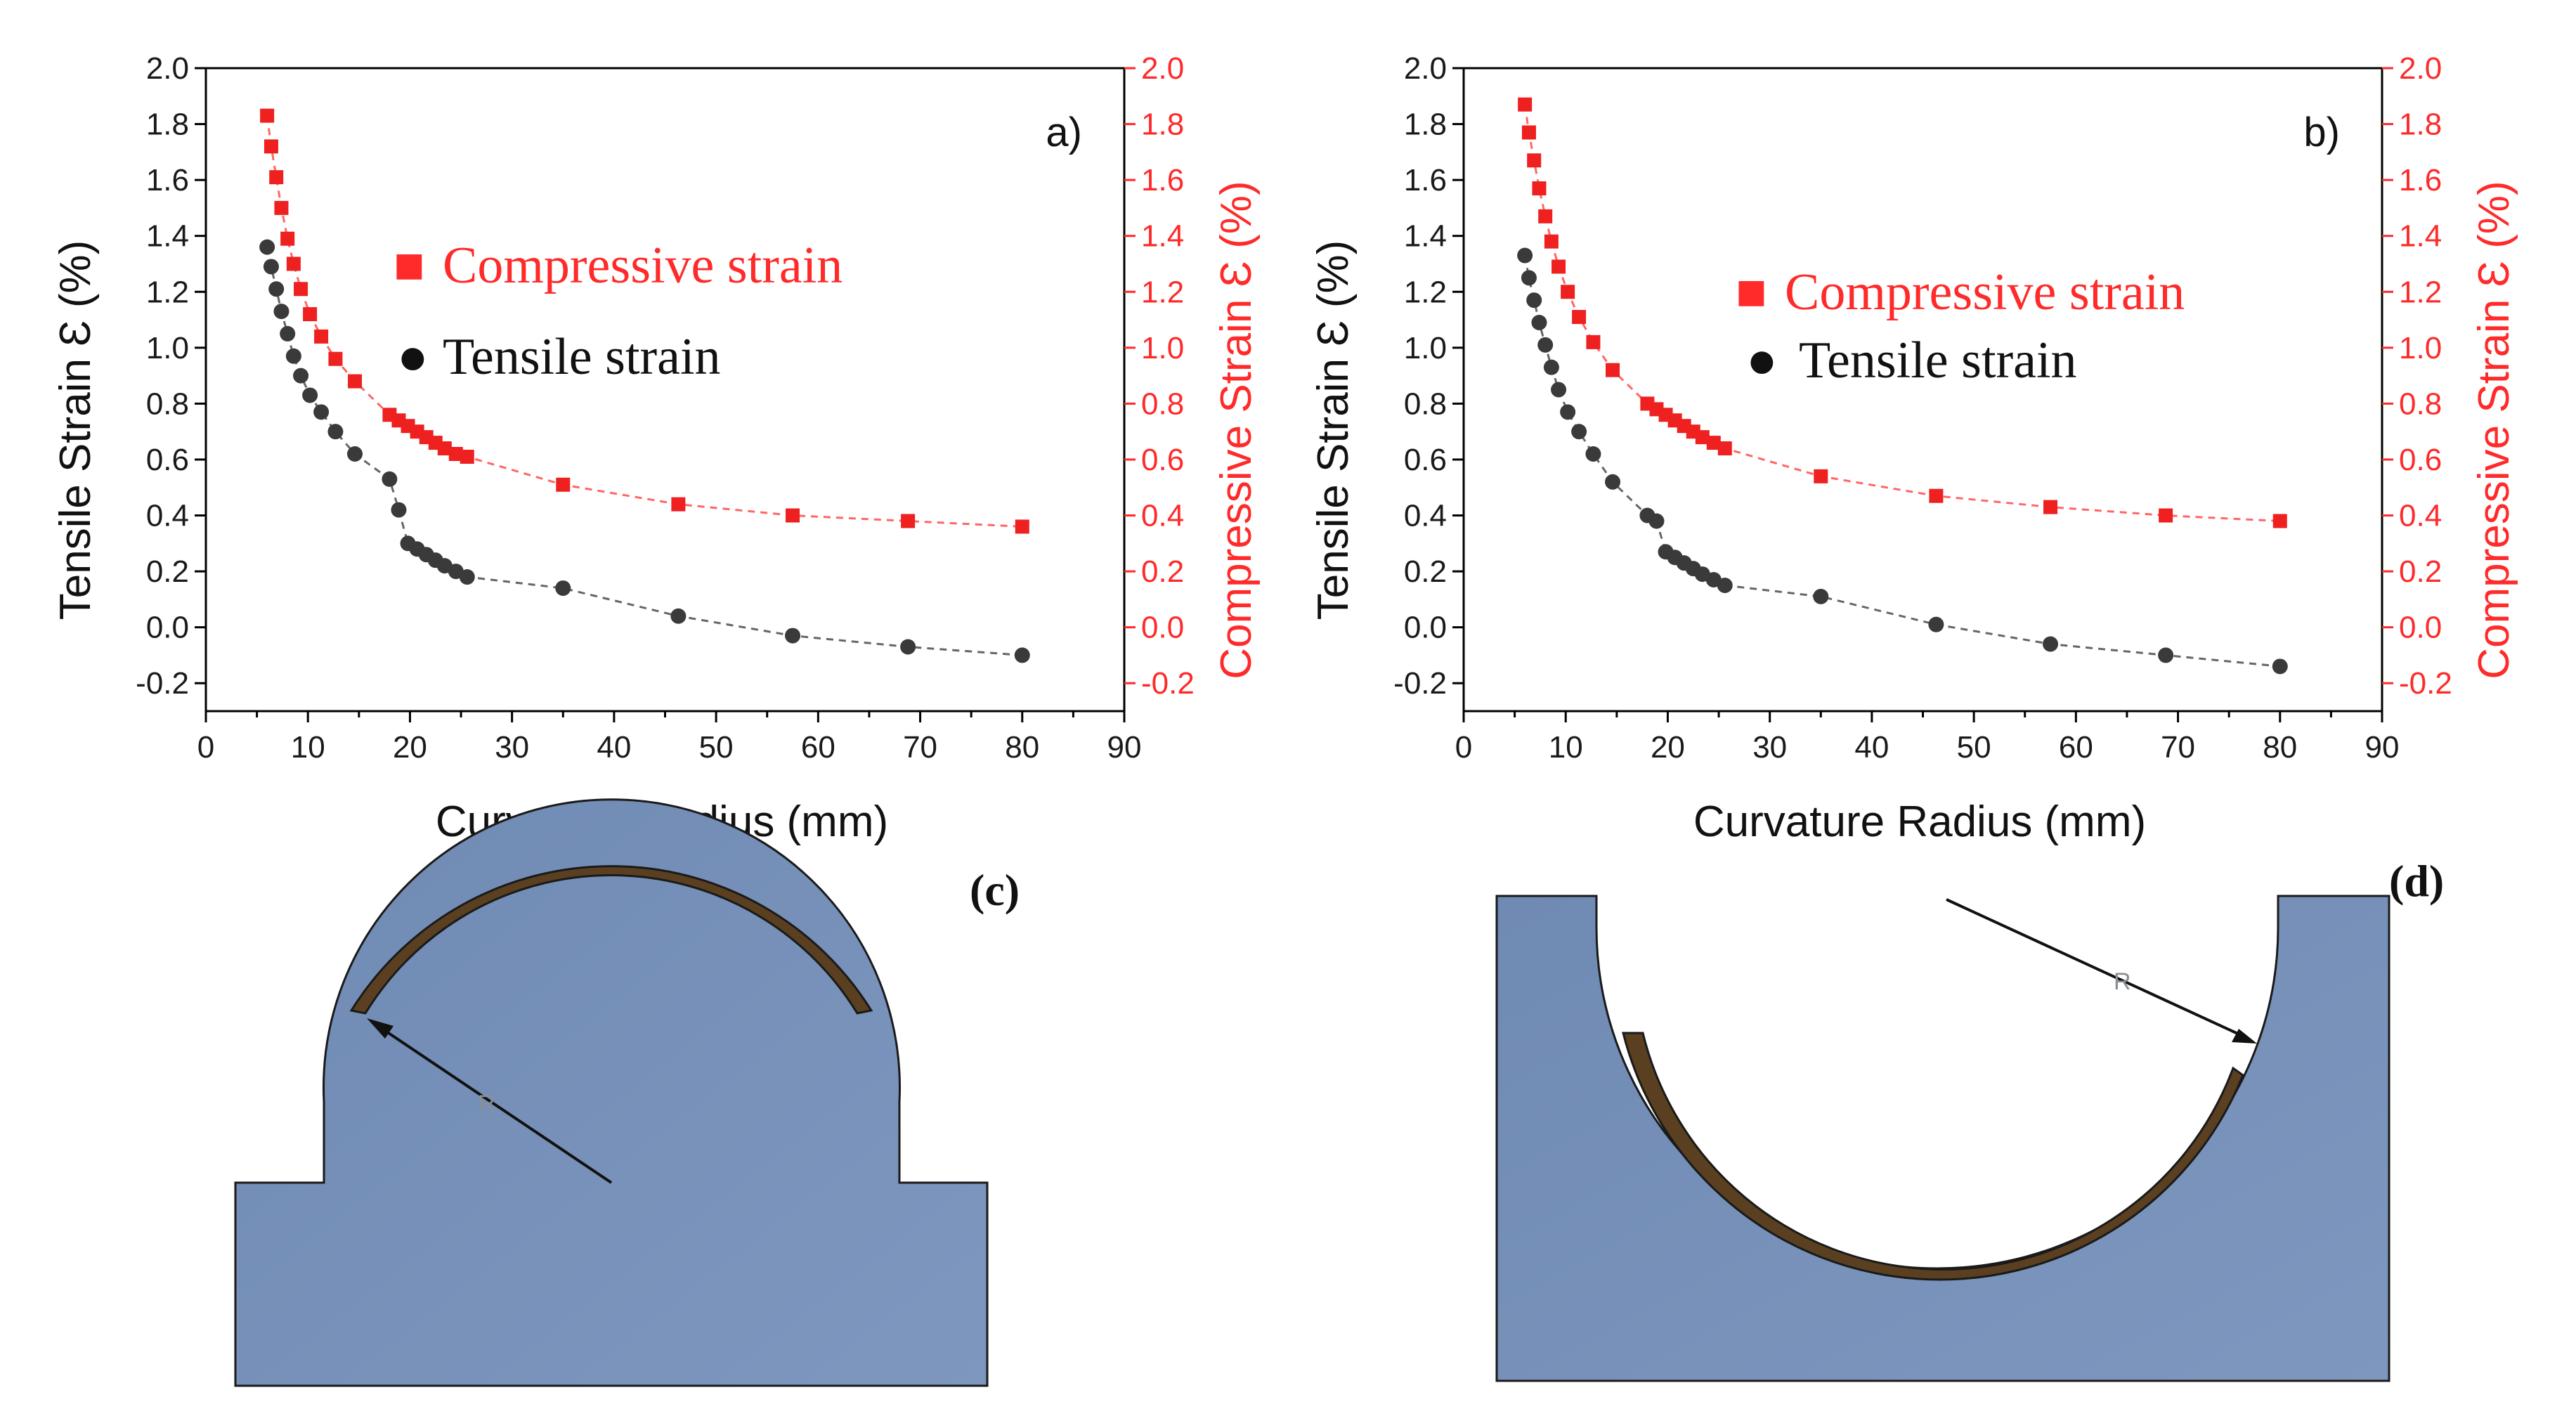 This screenshot has height=1423, width=2576. Describe the element at coordinates (1420, 683) in the screenshot. I see `chart-b-y-left-tick-label: -0.2` at that location.